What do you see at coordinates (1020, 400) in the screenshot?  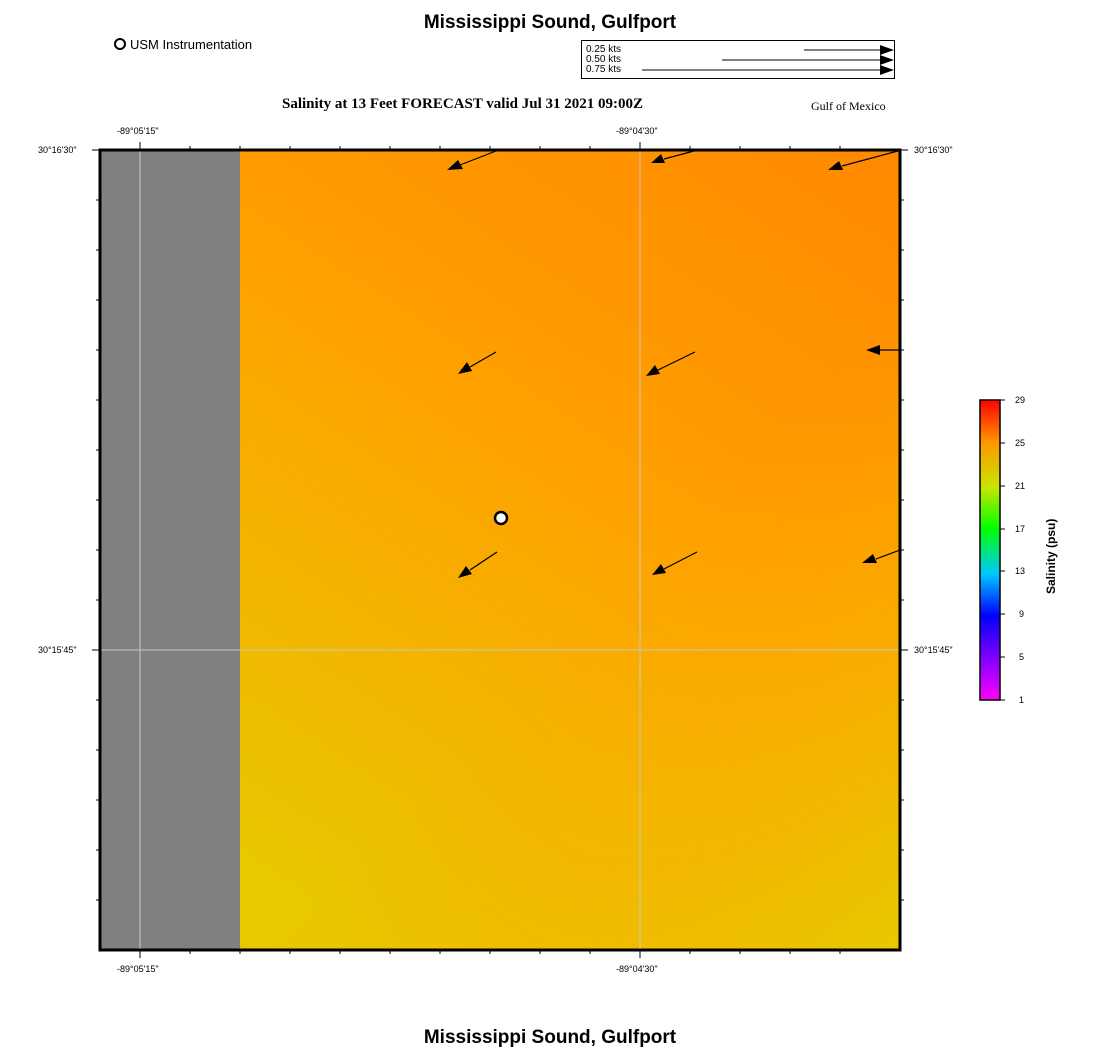 I see `colorbar-tick-label: 29` at bounding box center [1020, 400].